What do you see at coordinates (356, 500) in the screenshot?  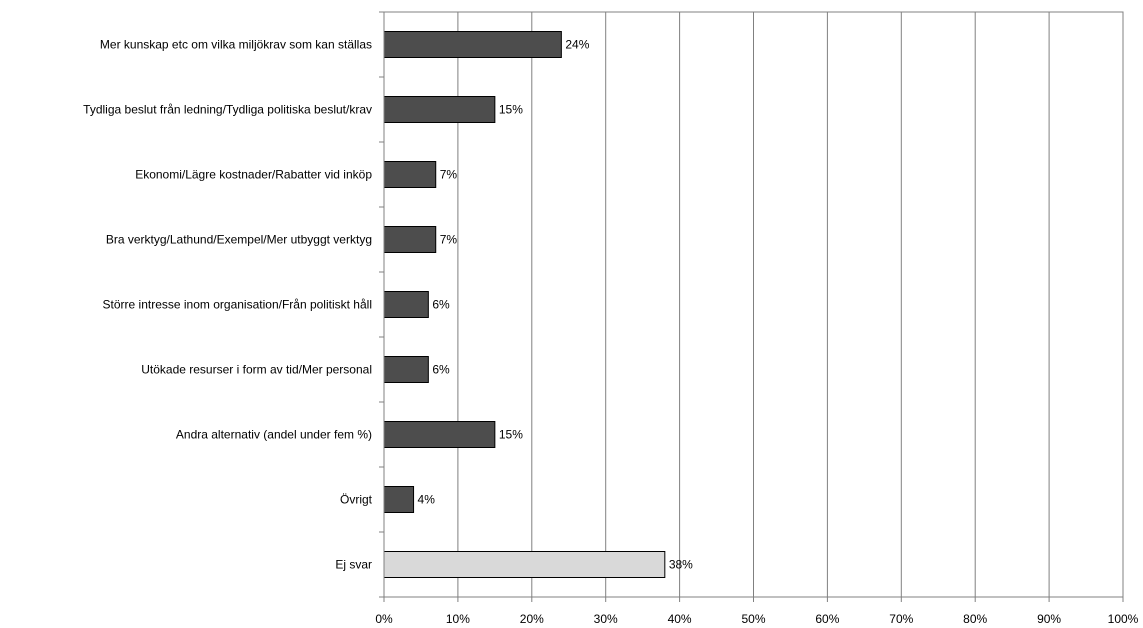 I see `category-label: Övrigt` at bounding box center [356, 500].